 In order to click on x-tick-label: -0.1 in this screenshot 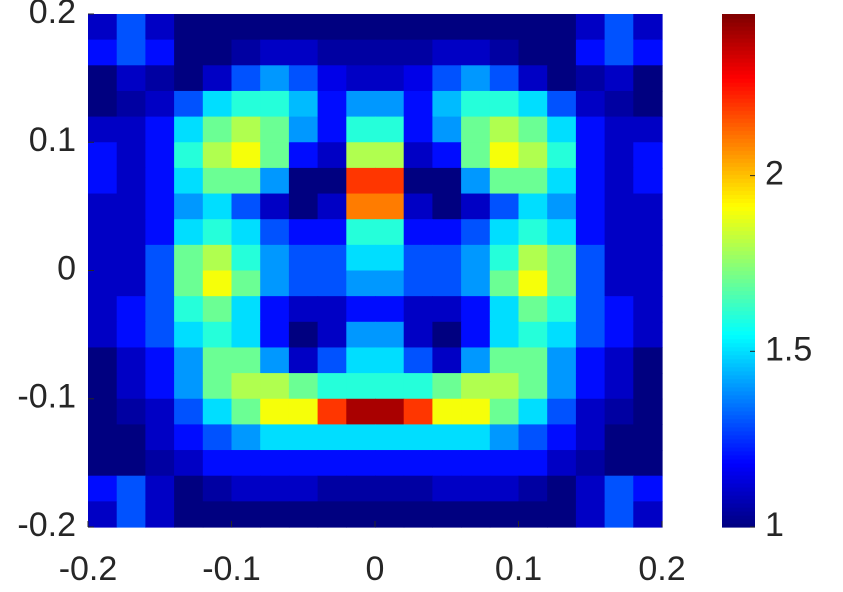, I will do `click(231, 569)`.